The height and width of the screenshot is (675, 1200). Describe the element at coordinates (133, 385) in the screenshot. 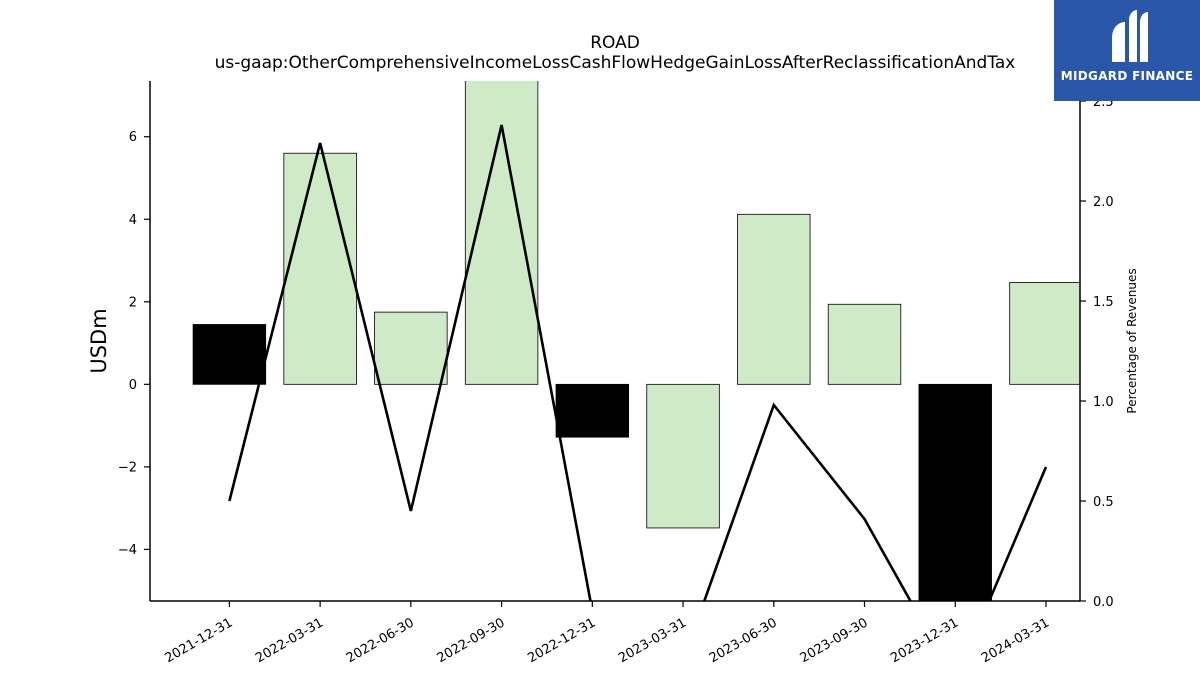

I see `y-tick-label: 0` at that location.